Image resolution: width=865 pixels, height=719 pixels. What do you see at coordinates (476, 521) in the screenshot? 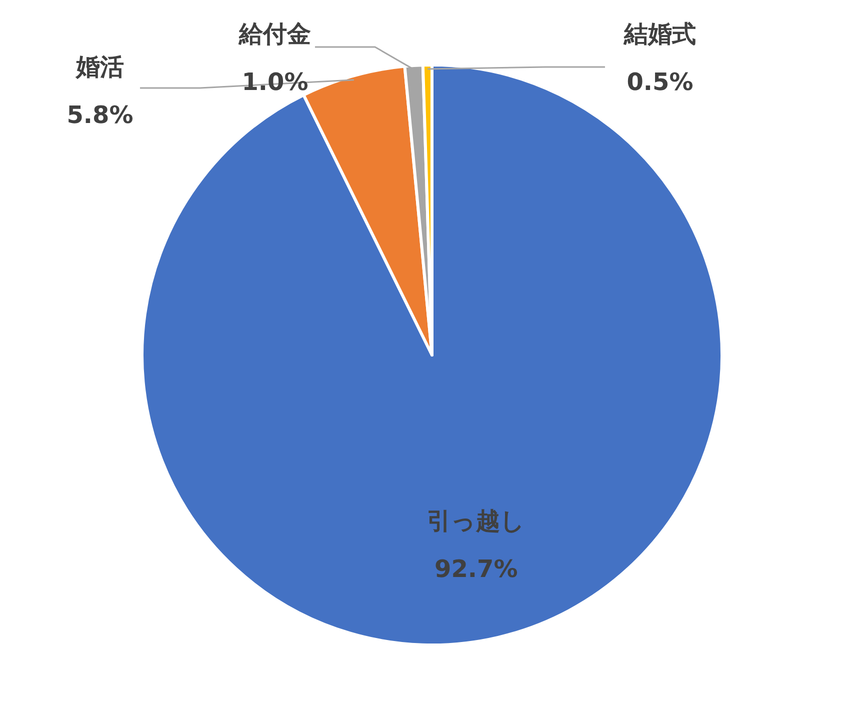
I see `slice-label: 引っ越し` at bounding box center [476, 521].